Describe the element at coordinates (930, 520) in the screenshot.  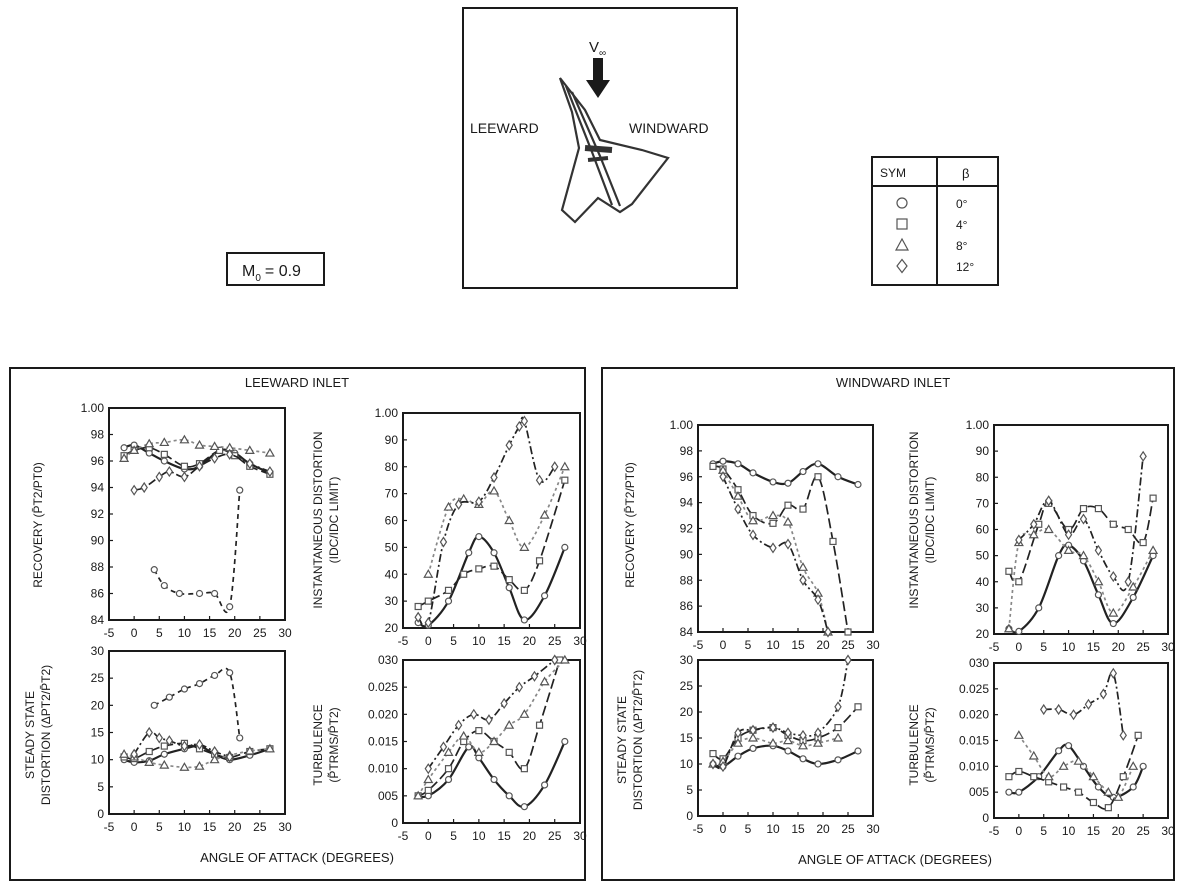
I see `windward-inst-ylabel-2: (IDC/IDC LIMIT)` at that location.